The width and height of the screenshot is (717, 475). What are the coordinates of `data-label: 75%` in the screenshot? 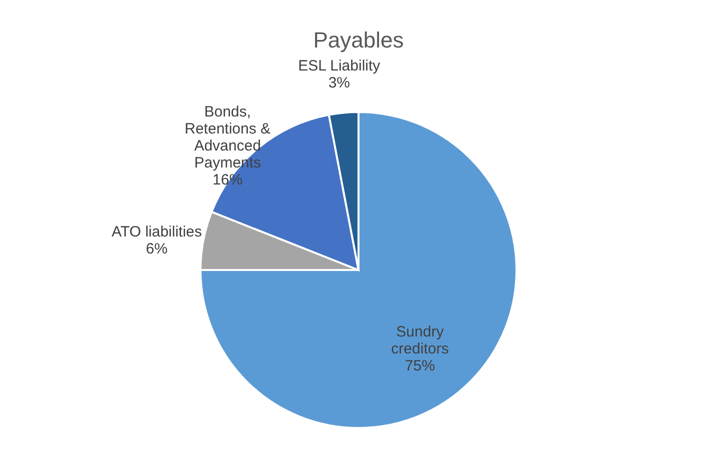 It's located at (419, 365).